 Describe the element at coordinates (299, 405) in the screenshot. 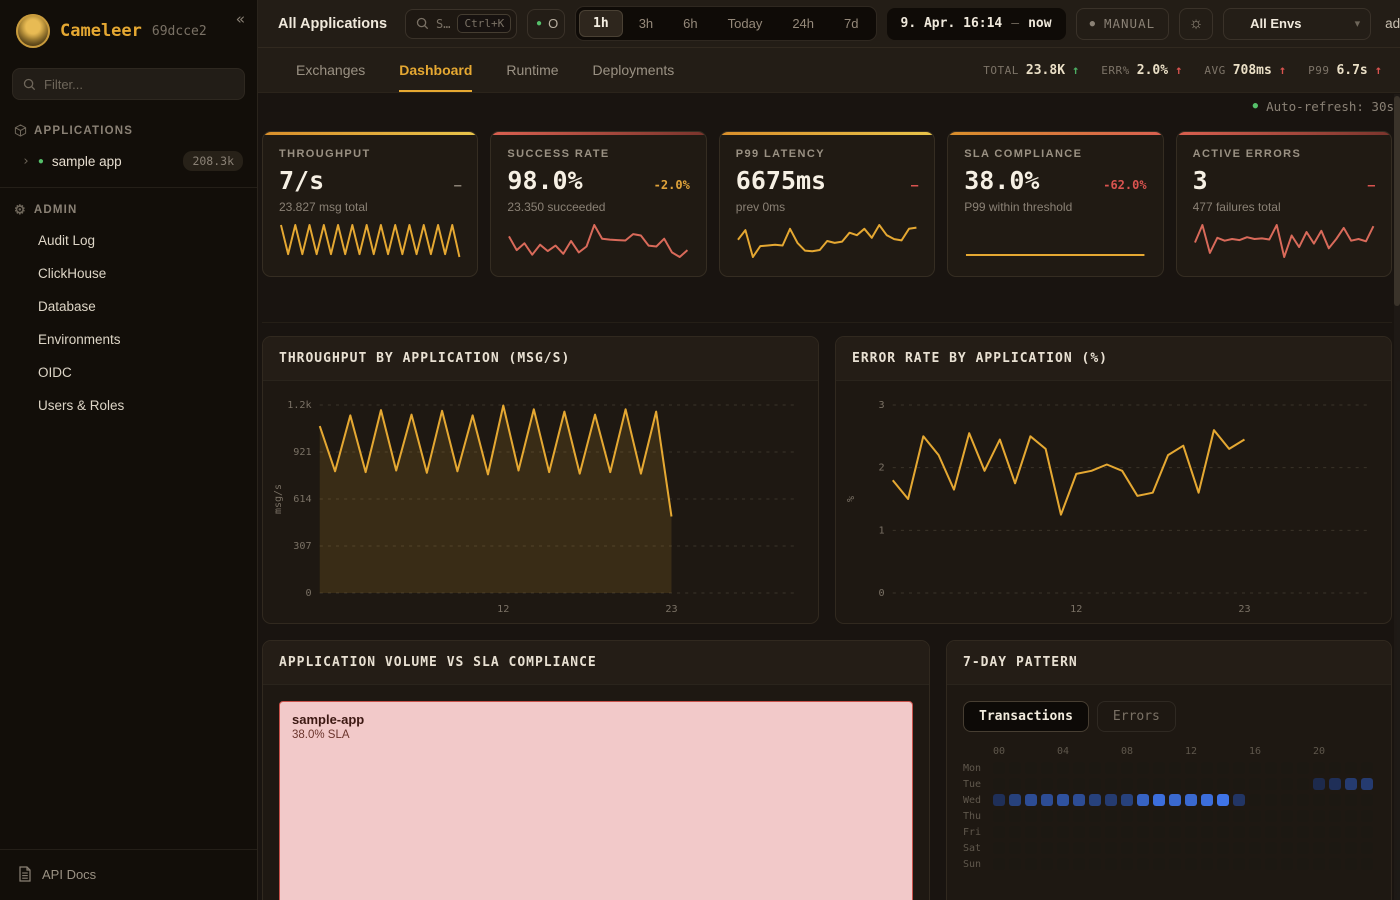

I see `svg-text: 1.2k` at that location.